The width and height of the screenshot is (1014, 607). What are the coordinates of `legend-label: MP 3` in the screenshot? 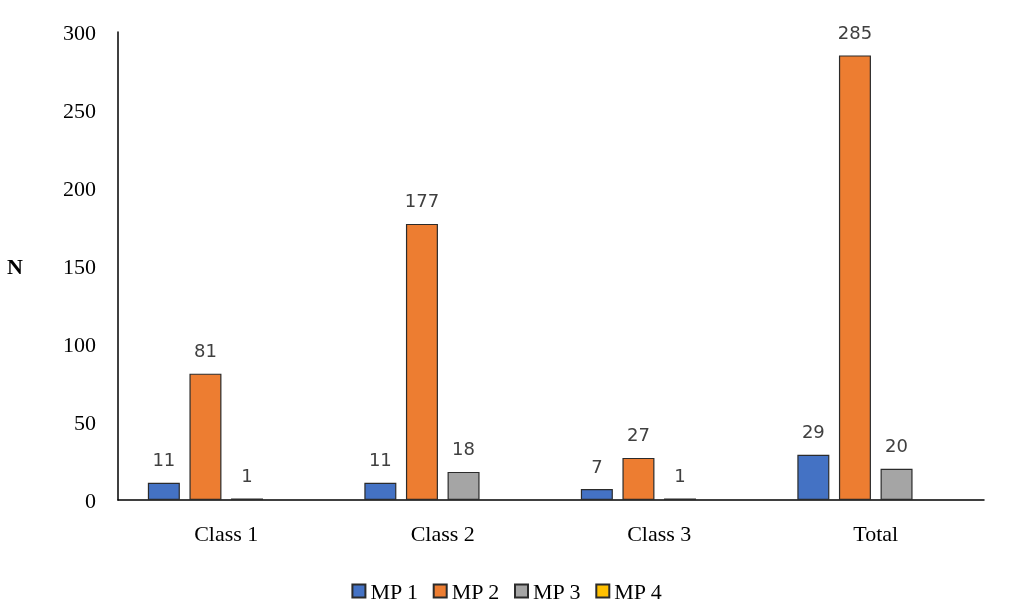 It's located at (557, 591).